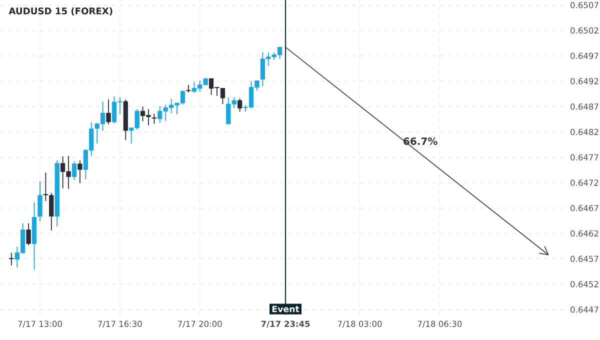 Image resolution: width=600 pixels, height=340 pixels. What do you see at coordinates (584, 183) in the screenshot?
I see `y-tick-label: 0.6472` at bounding box center [584, 183].